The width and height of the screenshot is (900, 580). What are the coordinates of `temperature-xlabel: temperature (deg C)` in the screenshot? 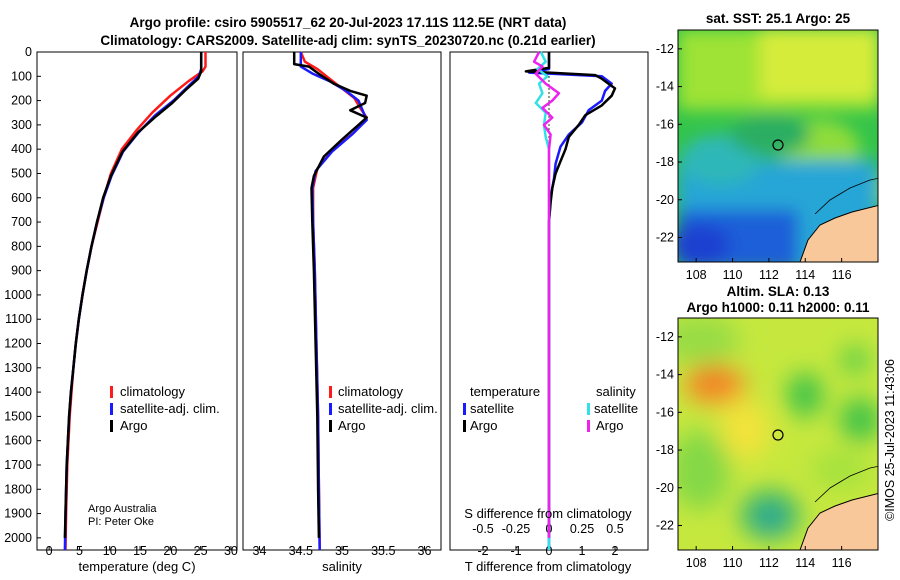 It's located at (136, 566).